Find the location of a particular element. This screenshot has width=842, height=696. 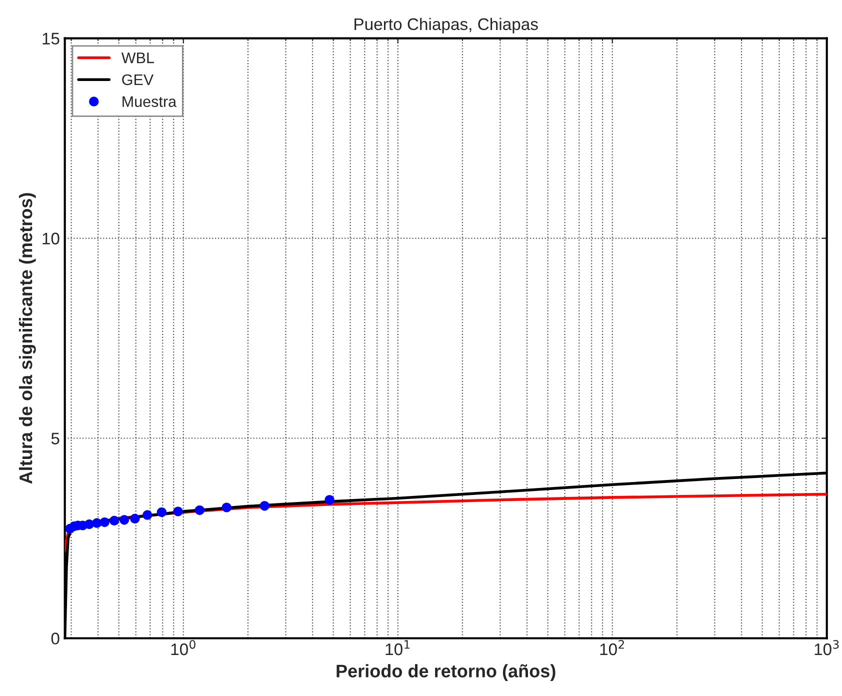

y-axis-title: Altura de ola significante (metros) is located at coordinates (27, 338).